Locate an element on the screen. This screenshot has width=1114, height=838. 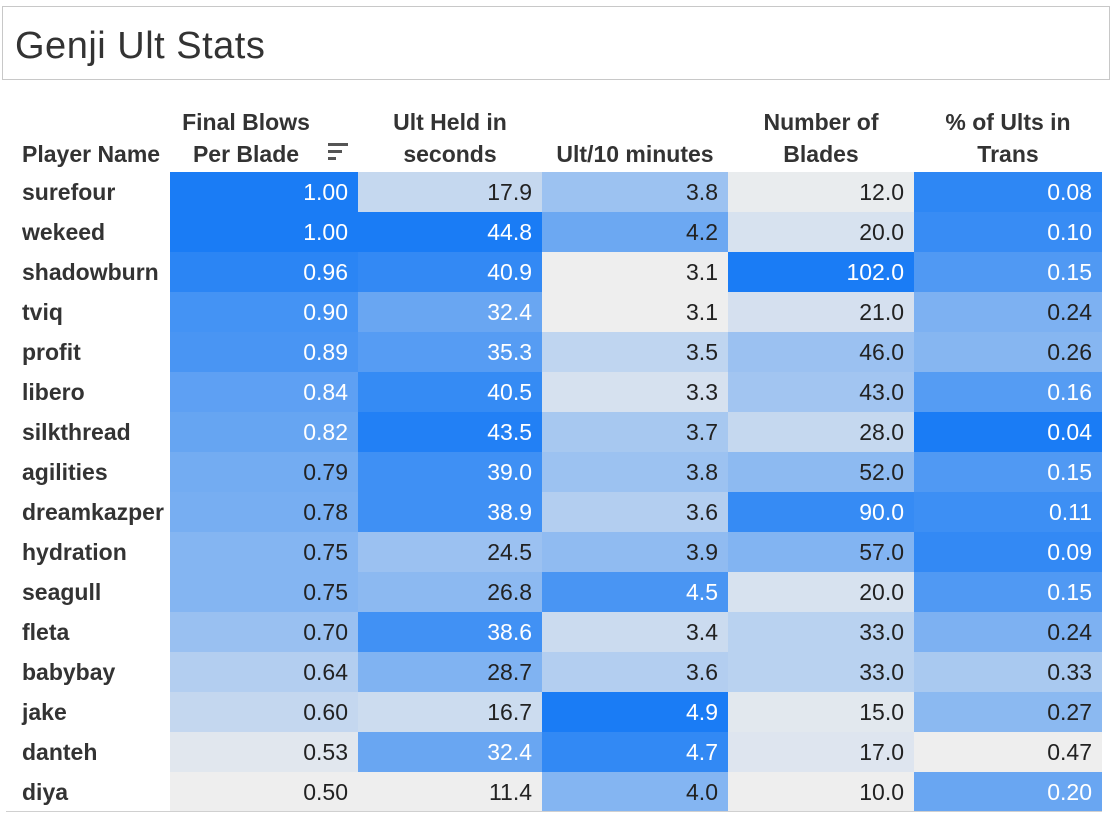
column-header-line: Ult/10 minutes is located at coordinates (635, 154).